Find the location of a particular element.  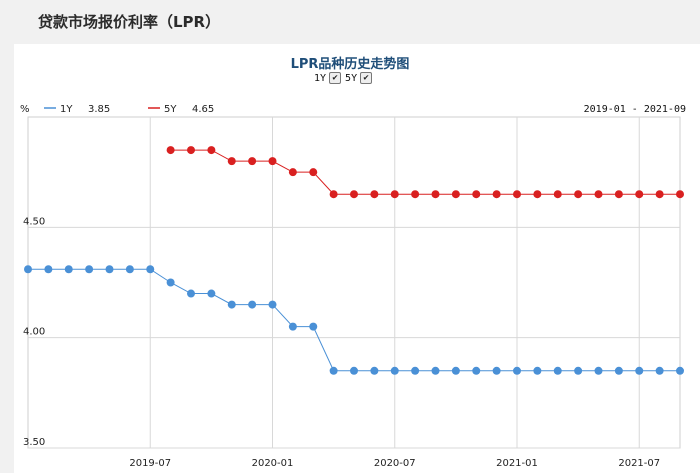

series-line-5y is located at coordinates (425, 172).